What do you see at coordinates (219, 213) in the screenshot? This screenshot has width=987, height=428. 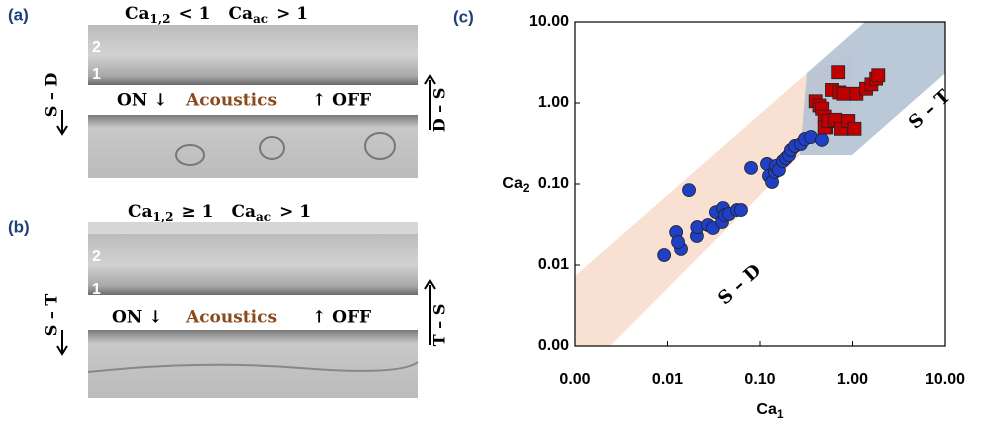 I see `condition: Ca1,2 ≥ 1 Caac > 1` at bounding box center [219, 213].